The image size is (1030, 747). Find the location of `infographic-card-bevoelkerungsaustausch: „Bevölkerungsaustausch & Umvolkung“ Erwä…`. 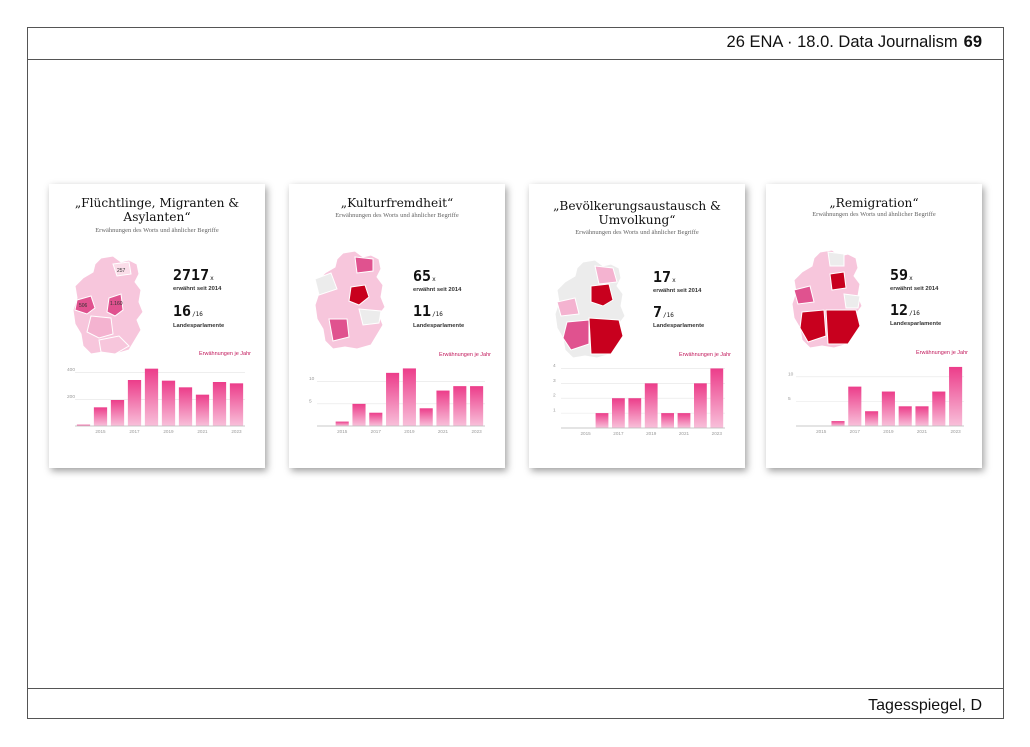

infographic-card-bevoelkerungsaustausch: „Bevölkerungsaustausch & Umvolkung“ Erwä… is located at coordinates (637, 326).